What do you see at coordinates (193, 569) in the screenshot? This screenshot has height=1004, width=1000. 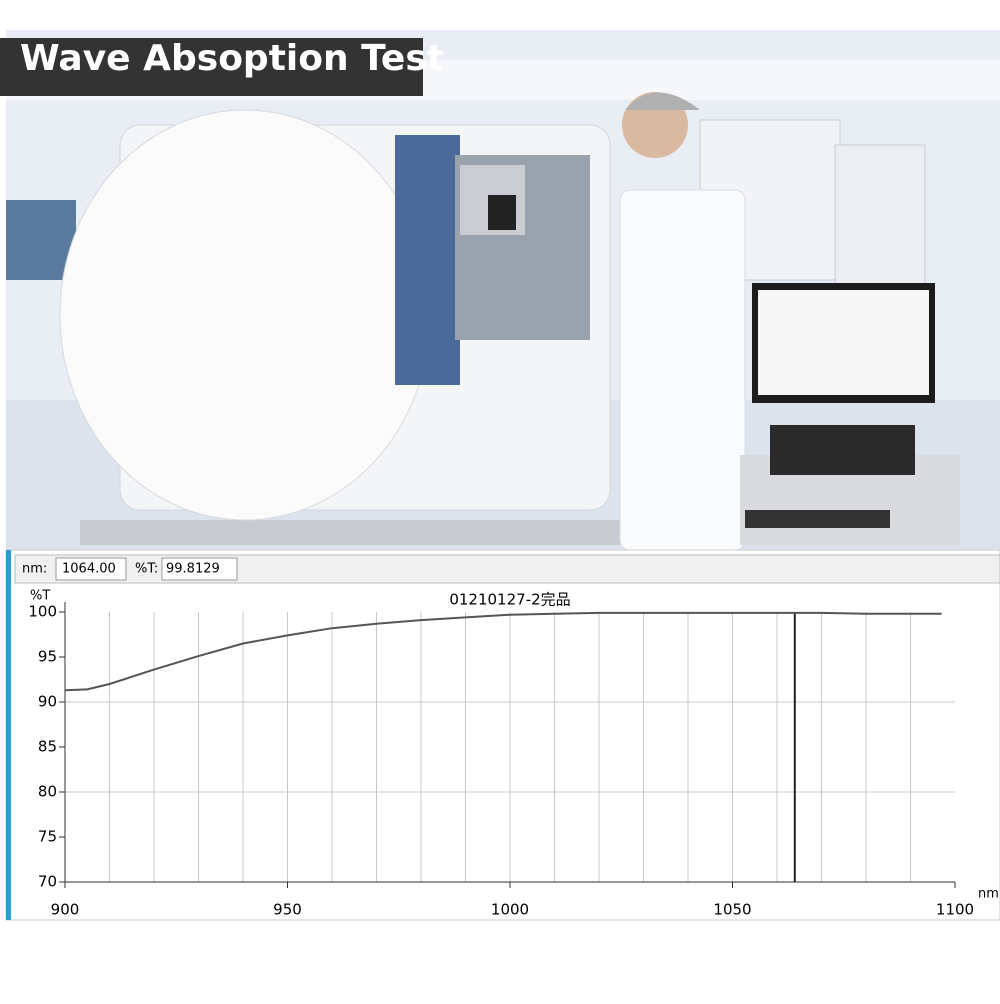 I see `readout-y: 99.8129` at bounding box center [193, 569].